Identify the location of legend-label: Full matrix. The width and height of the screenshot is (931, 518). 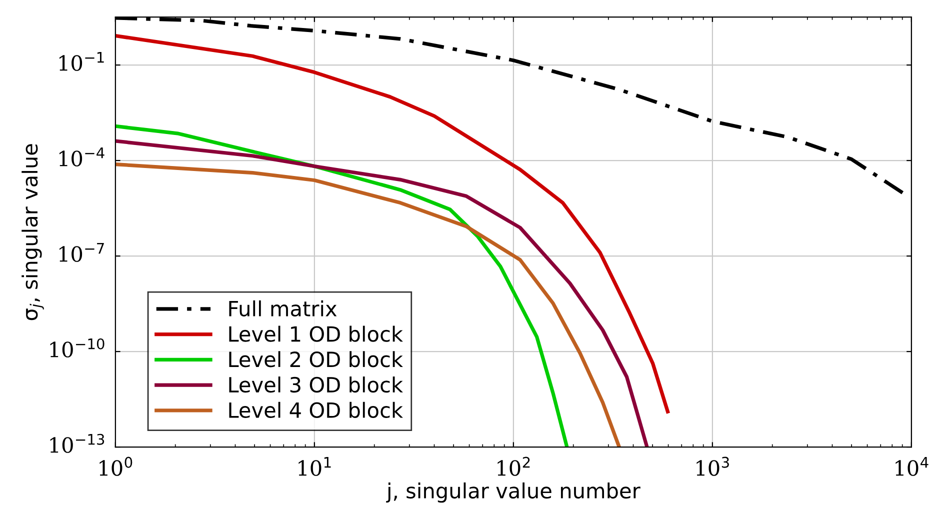
(283, 308).